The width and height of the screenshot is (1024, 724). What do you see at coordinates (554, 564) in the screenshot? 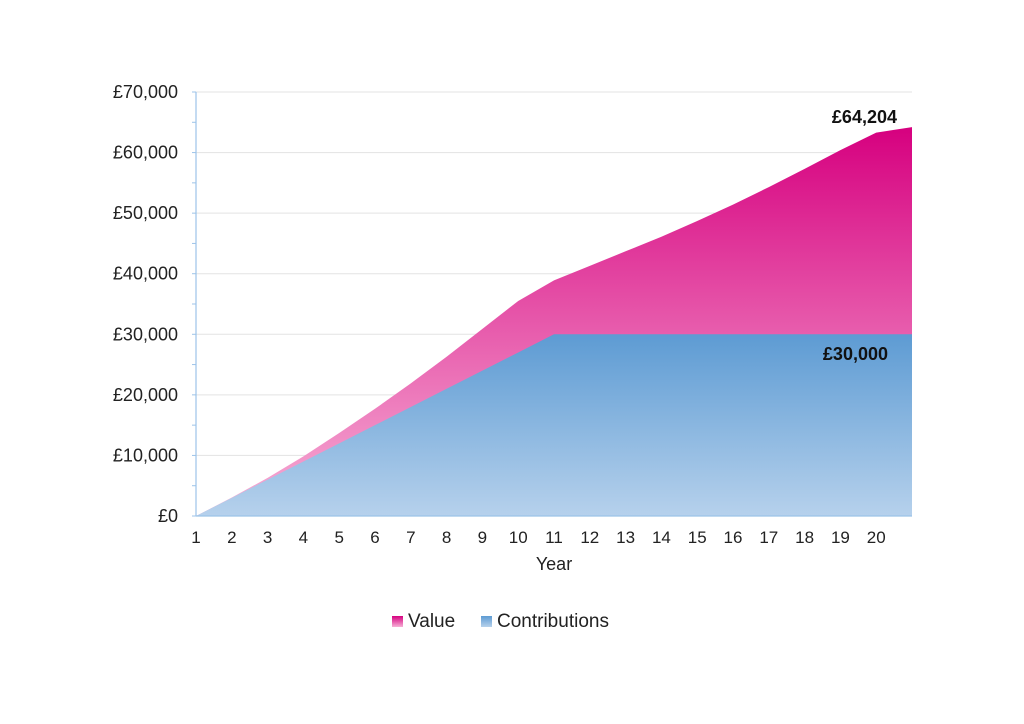
I see `x-axis-label: Year` at bounding box center [554, 564].